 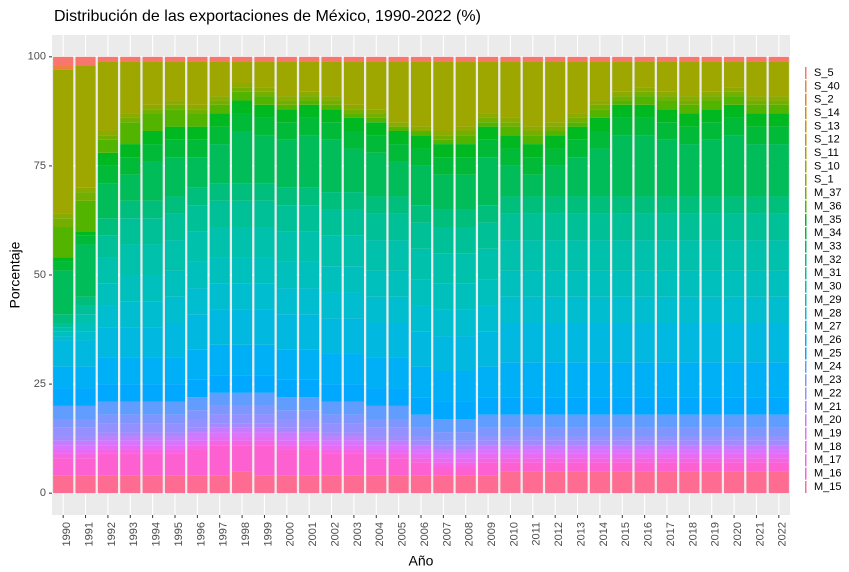 What do you see at coordinates (335, 534) in the screenshot?
I see `x-tick-label: 2002` at bounding box center [335, 534].